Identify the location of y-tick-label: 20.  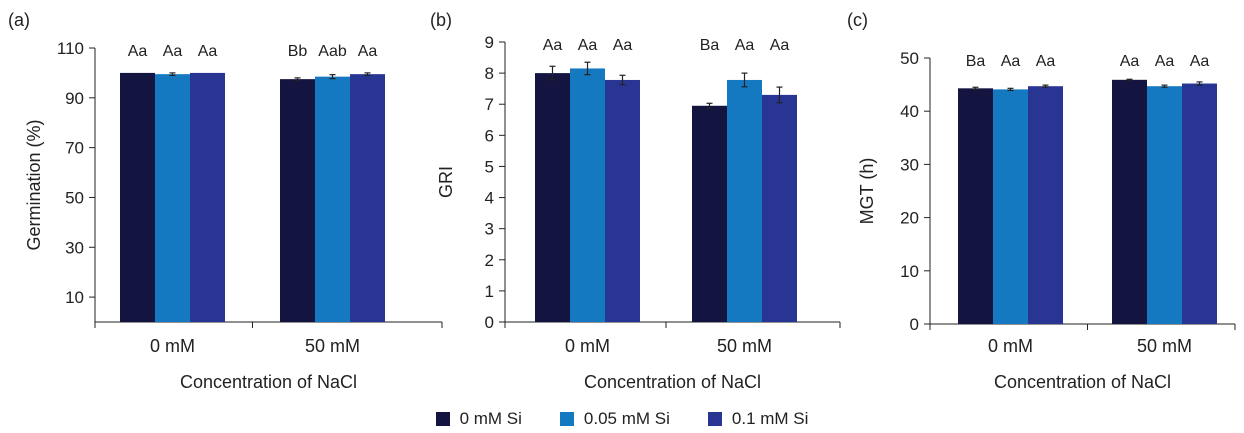
(909, 218).